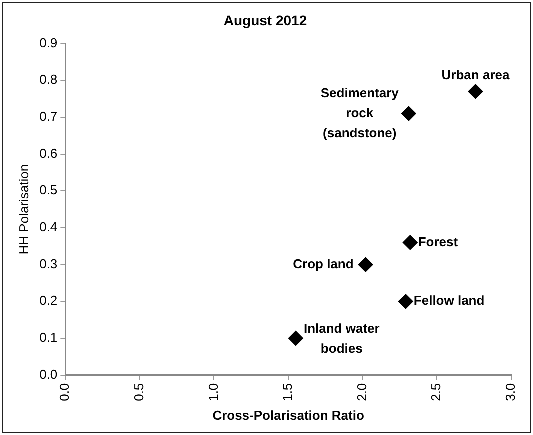  What do you see at coordinates (139, 392) in the screenshot?
I see `x-tick-label: 0.5` at bounding box center [139, 392].